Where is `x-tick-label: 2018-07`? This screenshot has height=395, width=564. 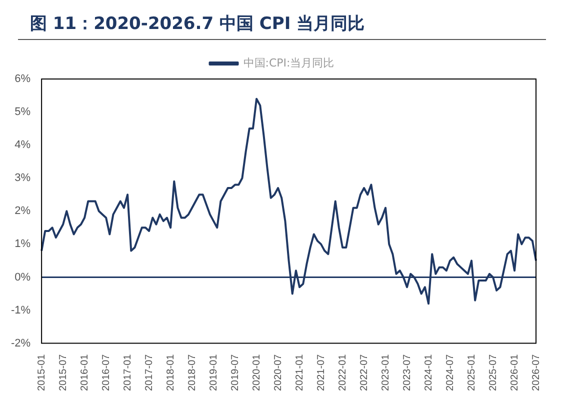
x-tick-label: 2018-07 is located at coordinates (192, 373).